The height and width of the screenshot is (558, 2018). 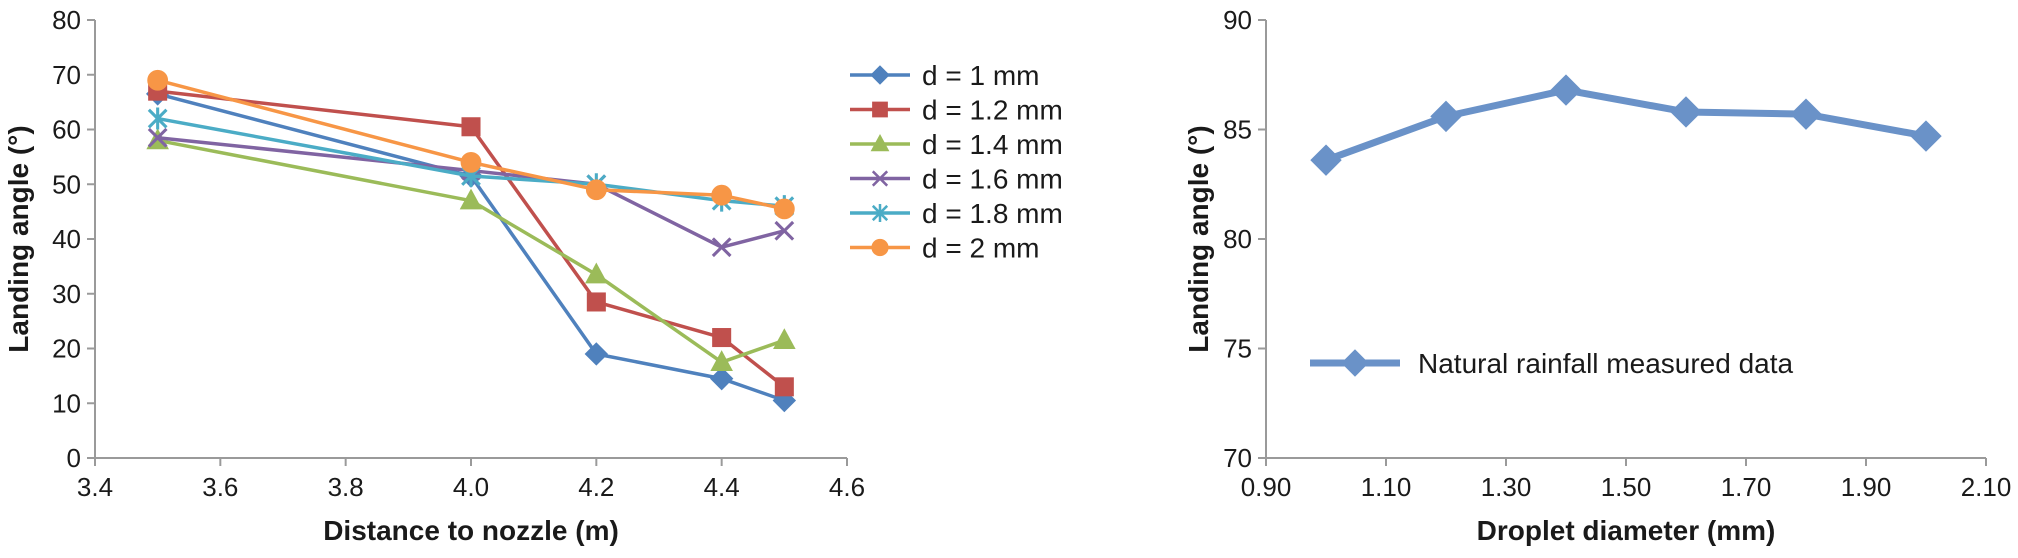 I want to click on x-axis-title: Distance to nozzle (m), so click(x=471, y=530).